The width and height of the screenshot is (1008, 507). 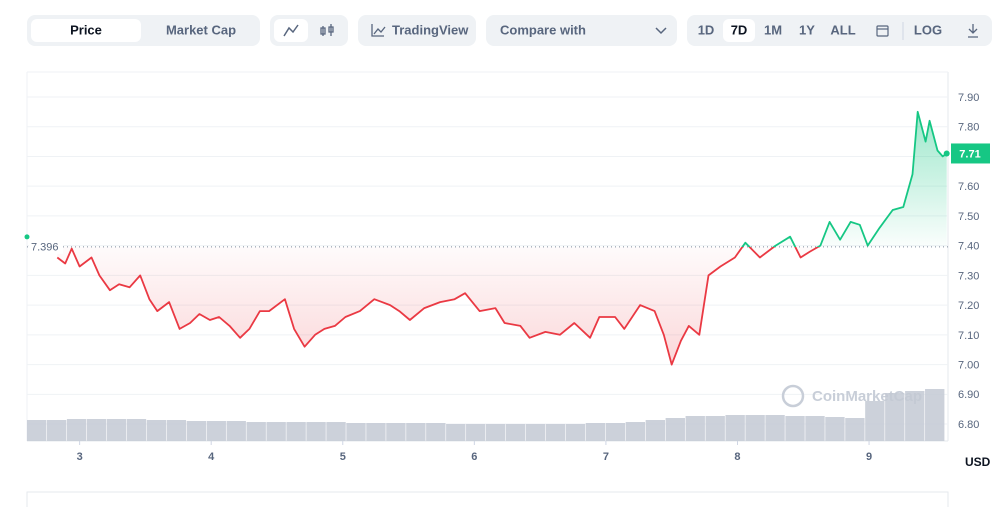 What do you see at coordinates (973, 31) in the screenshot?
I see `download-icon` at bounding box center [973, 31].